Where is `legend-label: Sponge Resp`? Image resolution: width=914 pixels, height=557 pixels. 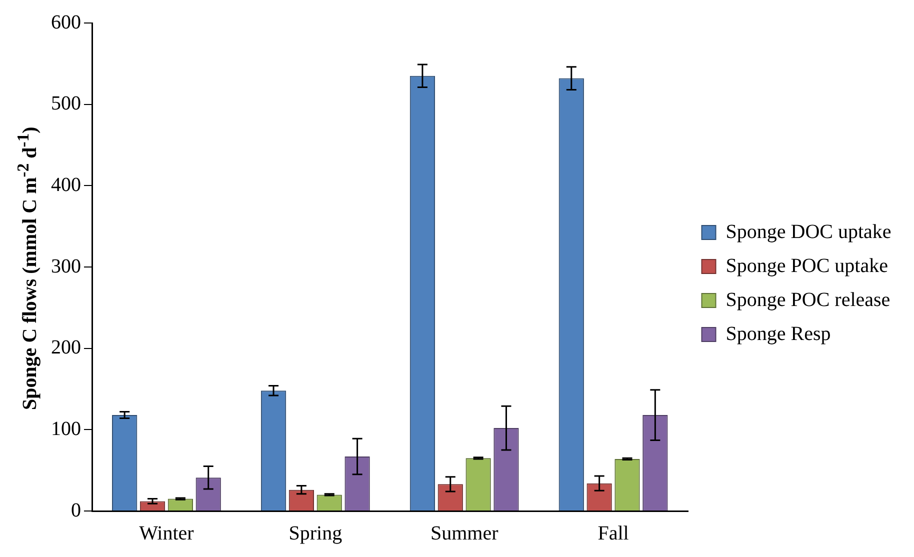 legend-label: Sponge Resp is located at coordinates (778, 333).